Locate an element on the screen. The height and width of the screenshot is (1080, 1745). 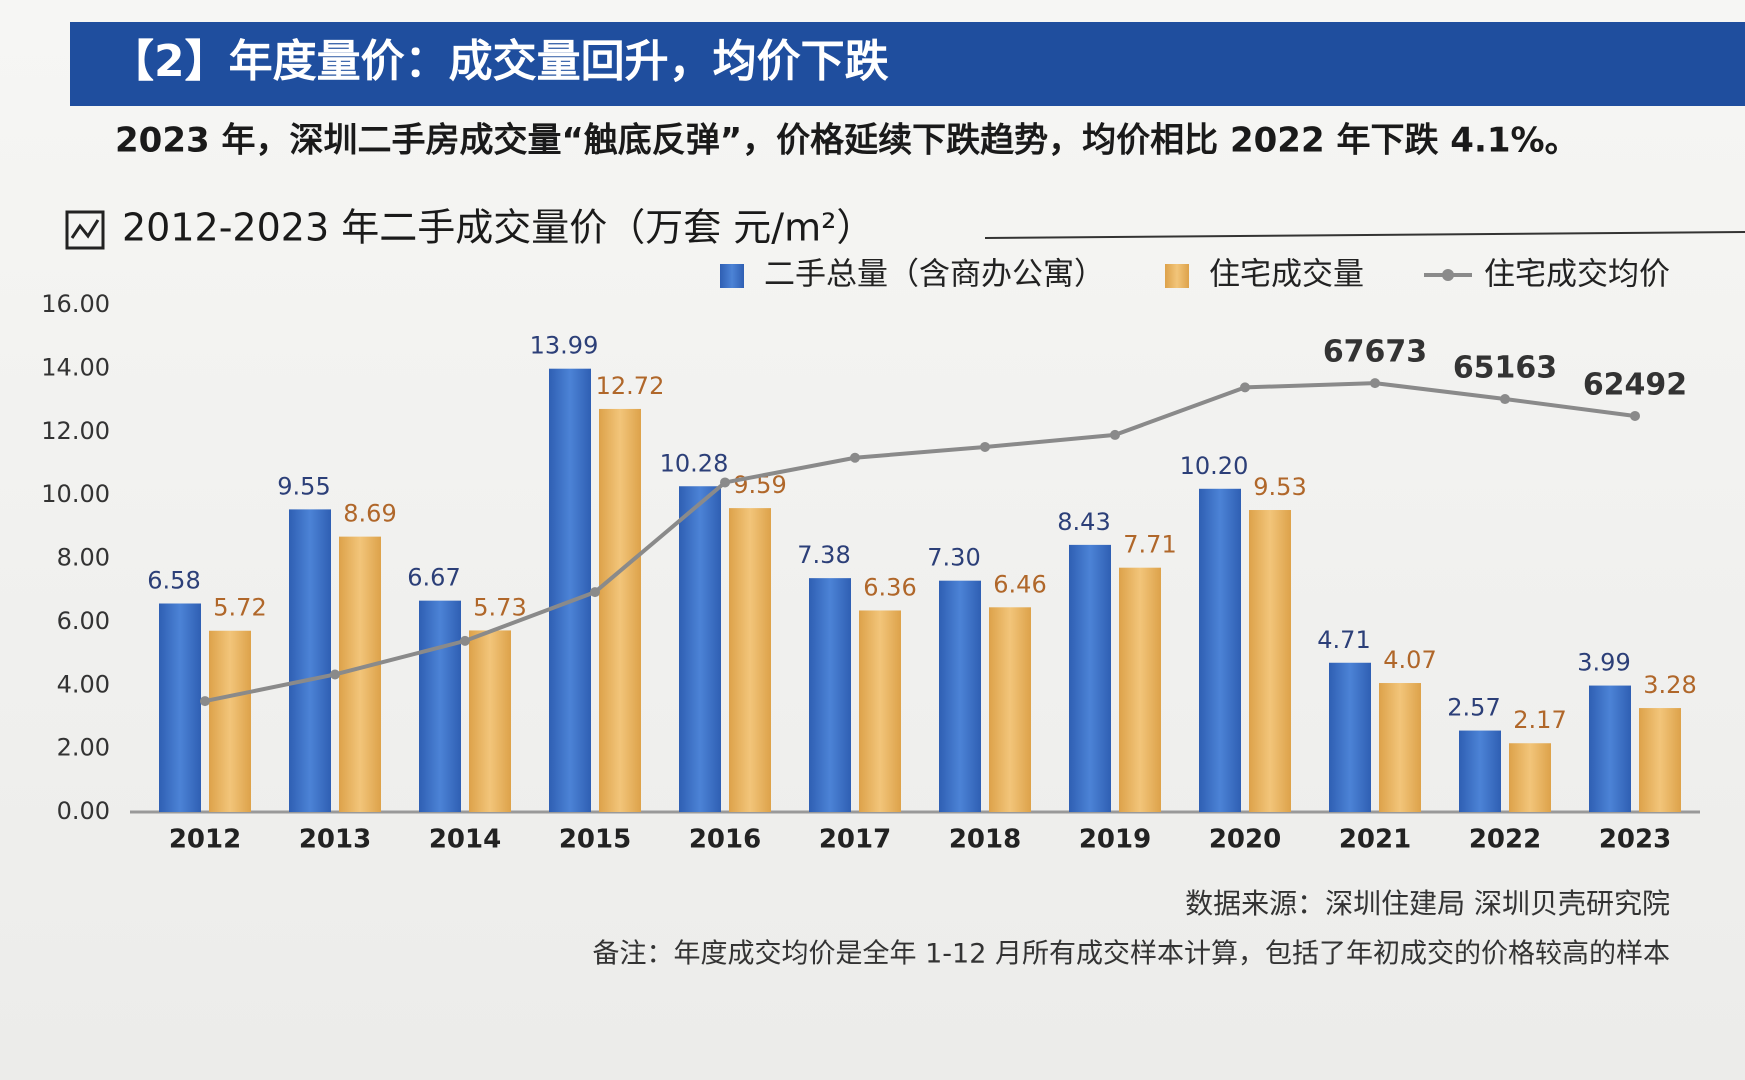
x-tick-label: 2016 is located at coordinates (725, 840).